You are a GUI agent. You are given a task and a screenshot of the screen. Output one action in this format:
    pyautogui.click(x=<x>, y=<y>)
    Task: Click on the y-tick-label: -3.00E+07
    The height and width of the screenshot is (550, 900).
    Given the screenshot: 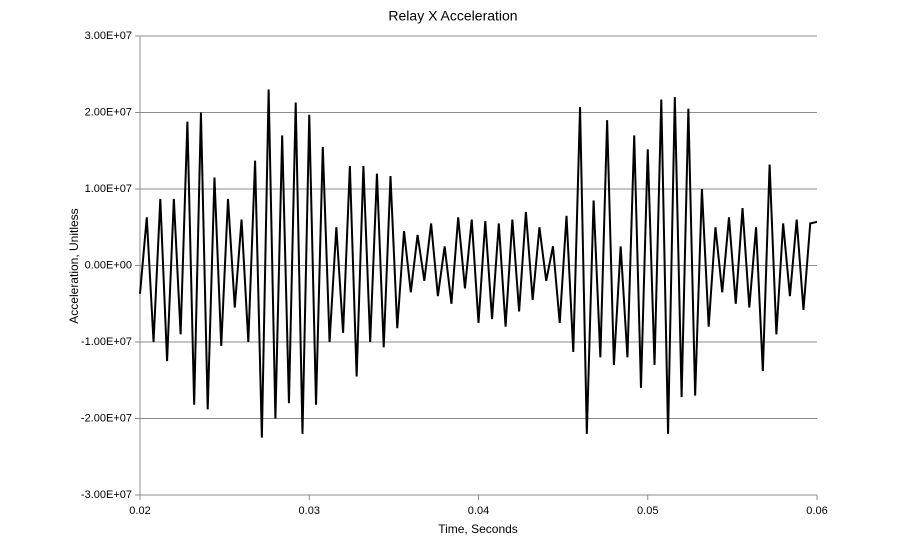 What is the action you would take?
    pyautogui.click(x=106, y=495)
    